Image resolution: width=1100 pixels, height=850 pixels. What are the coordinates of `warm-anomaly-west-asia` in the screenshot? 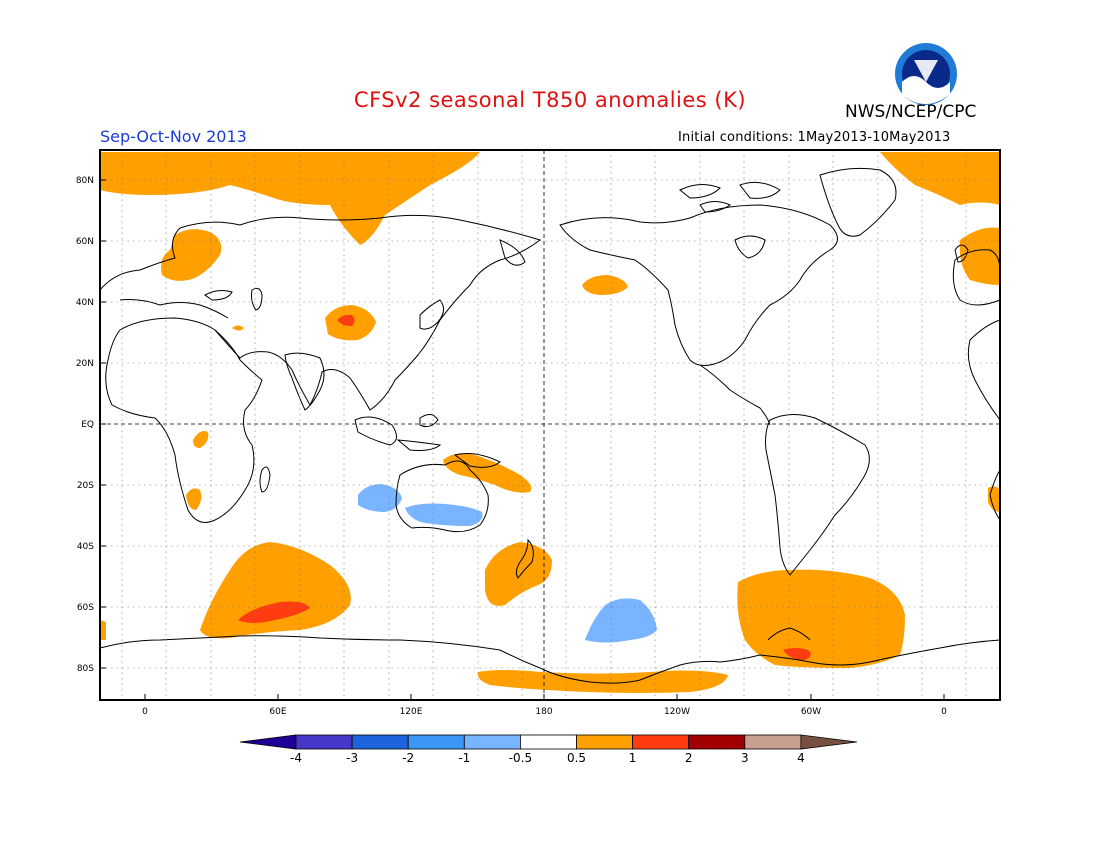 It's located at (238, 328).